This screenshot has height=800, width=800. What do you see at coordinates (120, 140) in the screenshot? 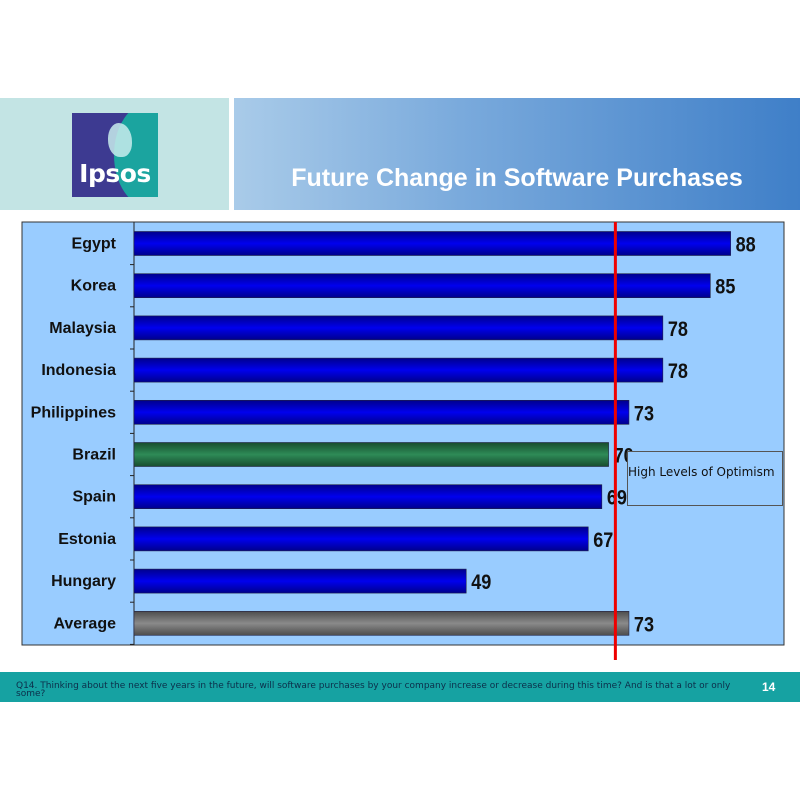
I see `logo-face-icon` at bounding box center [120, 140].